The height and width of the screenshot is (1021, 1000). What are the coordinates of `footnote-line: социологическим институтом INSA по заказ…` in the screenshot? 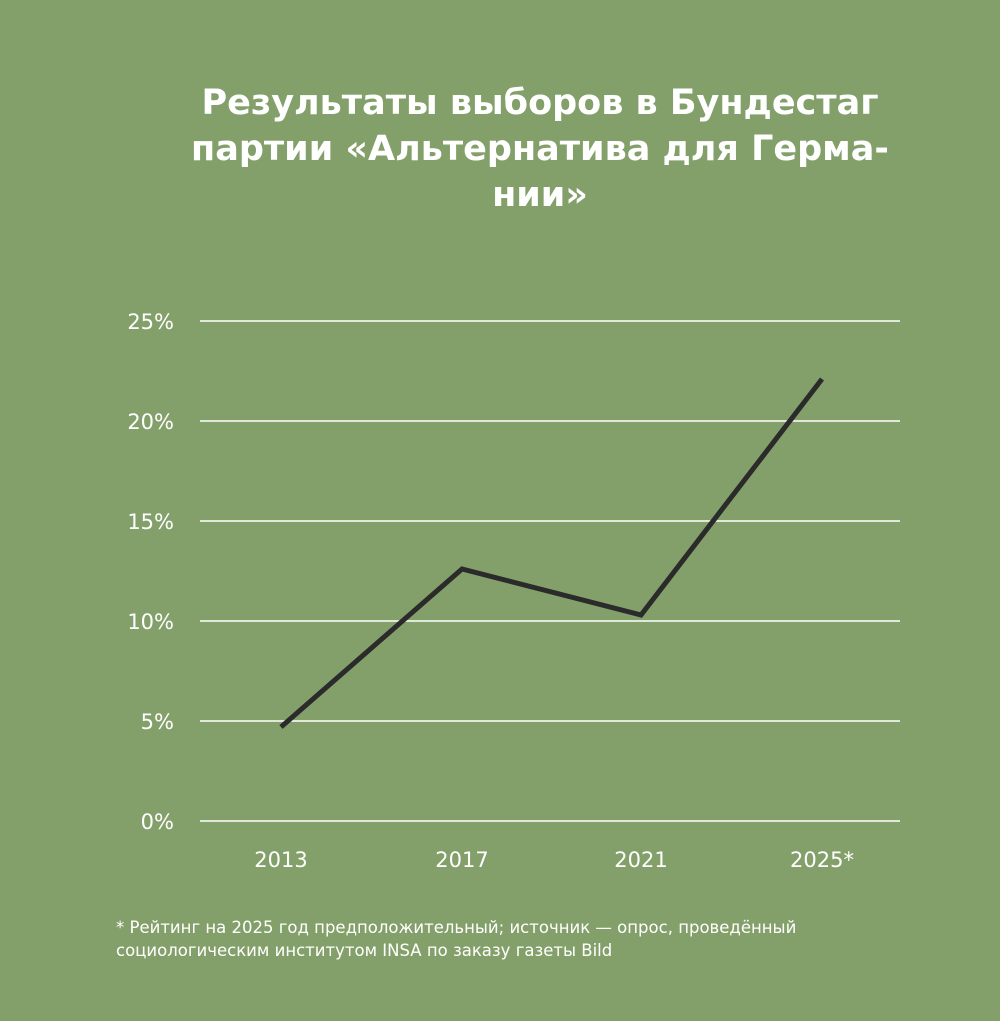 It's located at (364, 950).